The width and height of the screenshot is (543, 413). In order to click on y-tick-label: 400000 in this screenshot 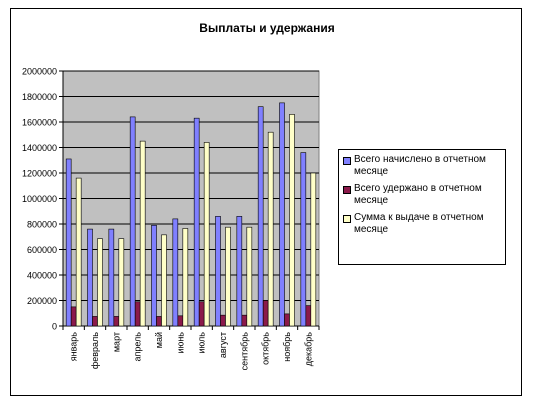, I will do `click(42, 276)`.